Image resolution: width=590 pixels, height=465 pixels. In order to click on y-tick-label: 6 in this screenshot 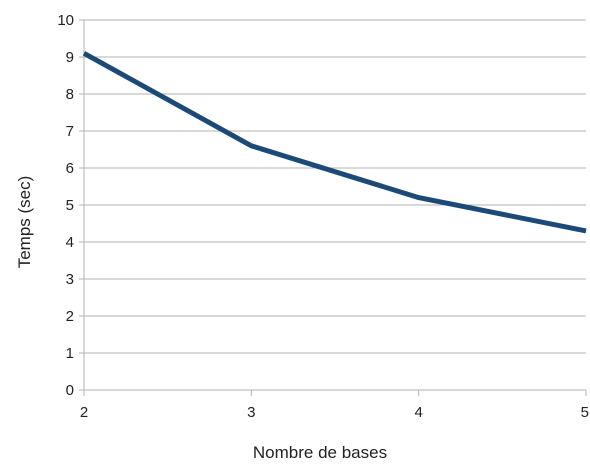, I will do `click(70, 168)`.